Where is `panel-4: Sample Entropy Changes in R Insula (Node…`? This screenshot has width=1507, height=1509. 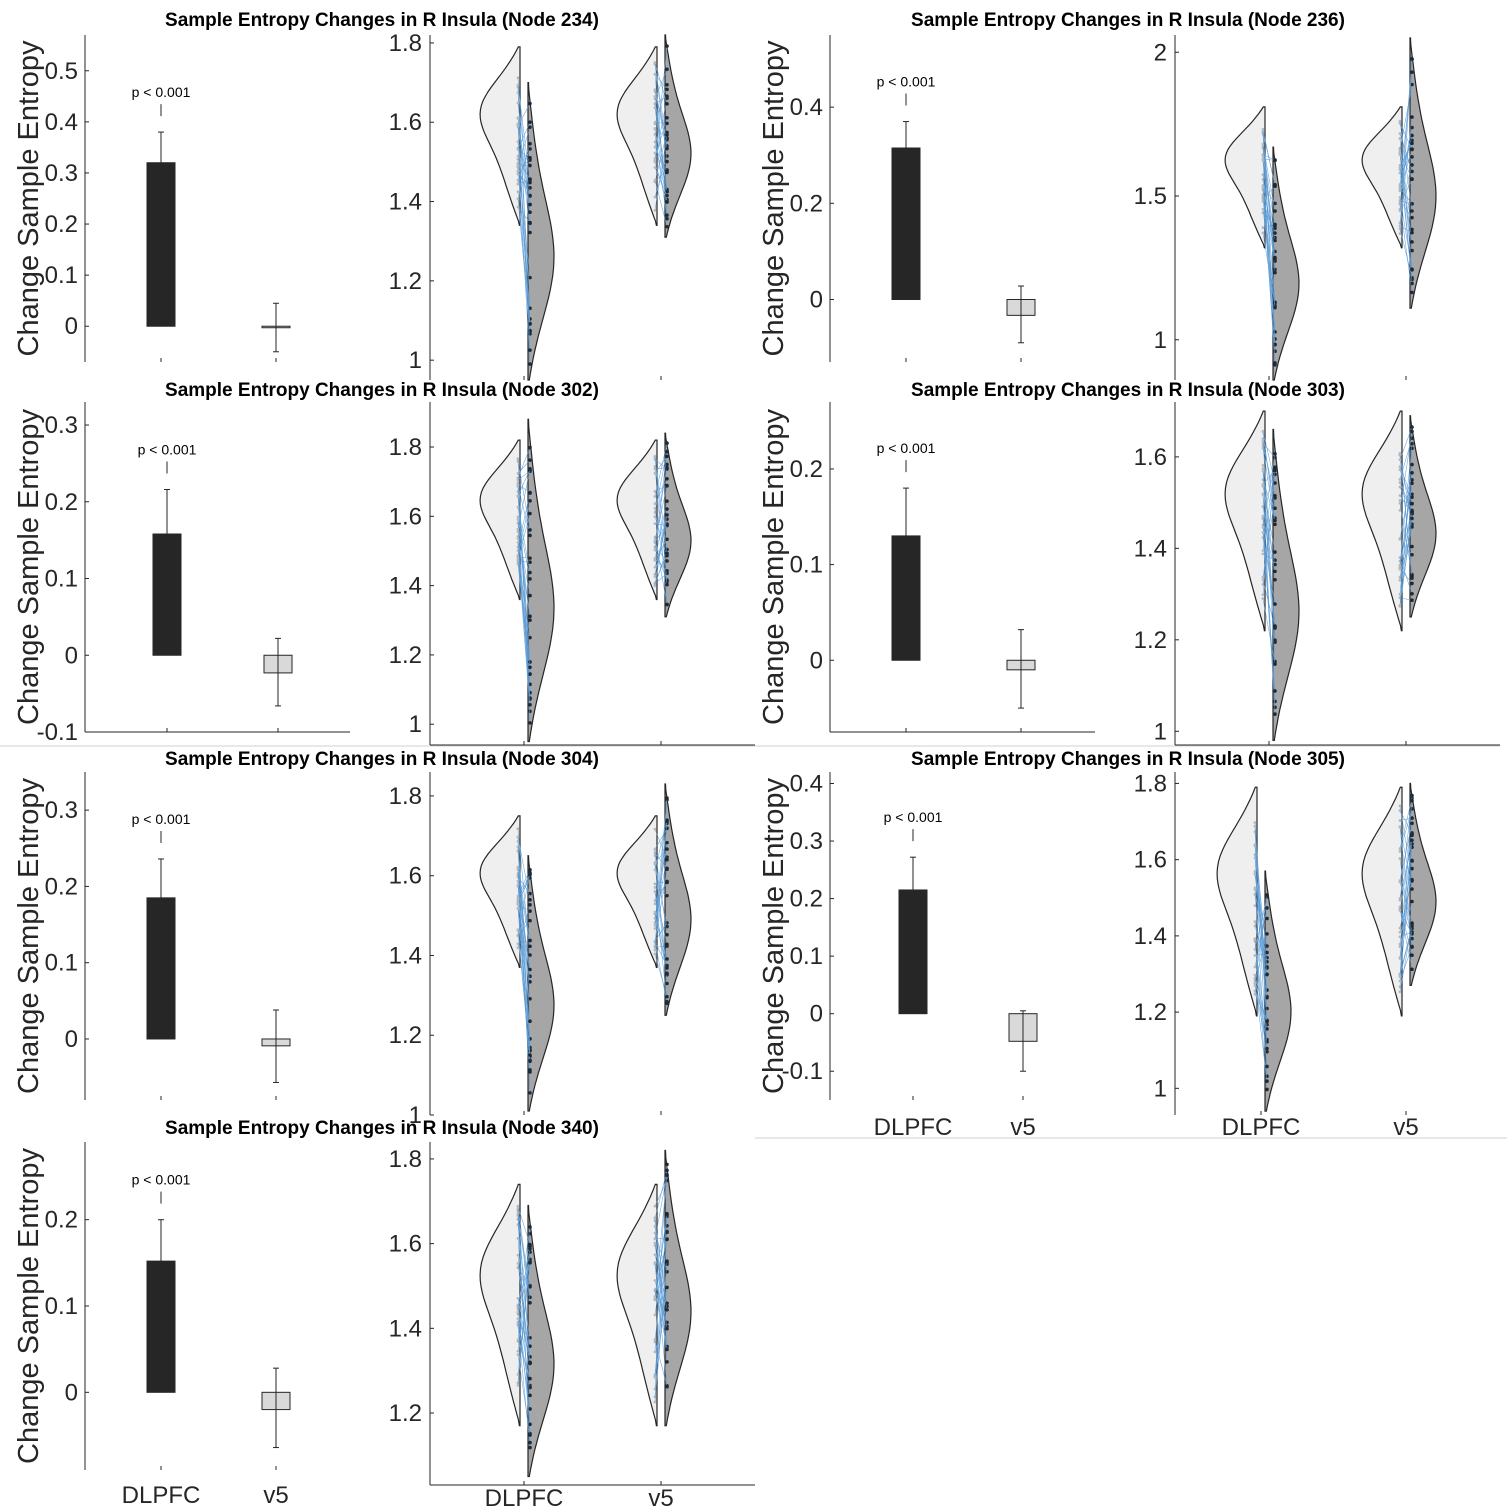 panel-4: Sample Entropy Changes in R Insula (Node… is located at coordinates (1129, 563).